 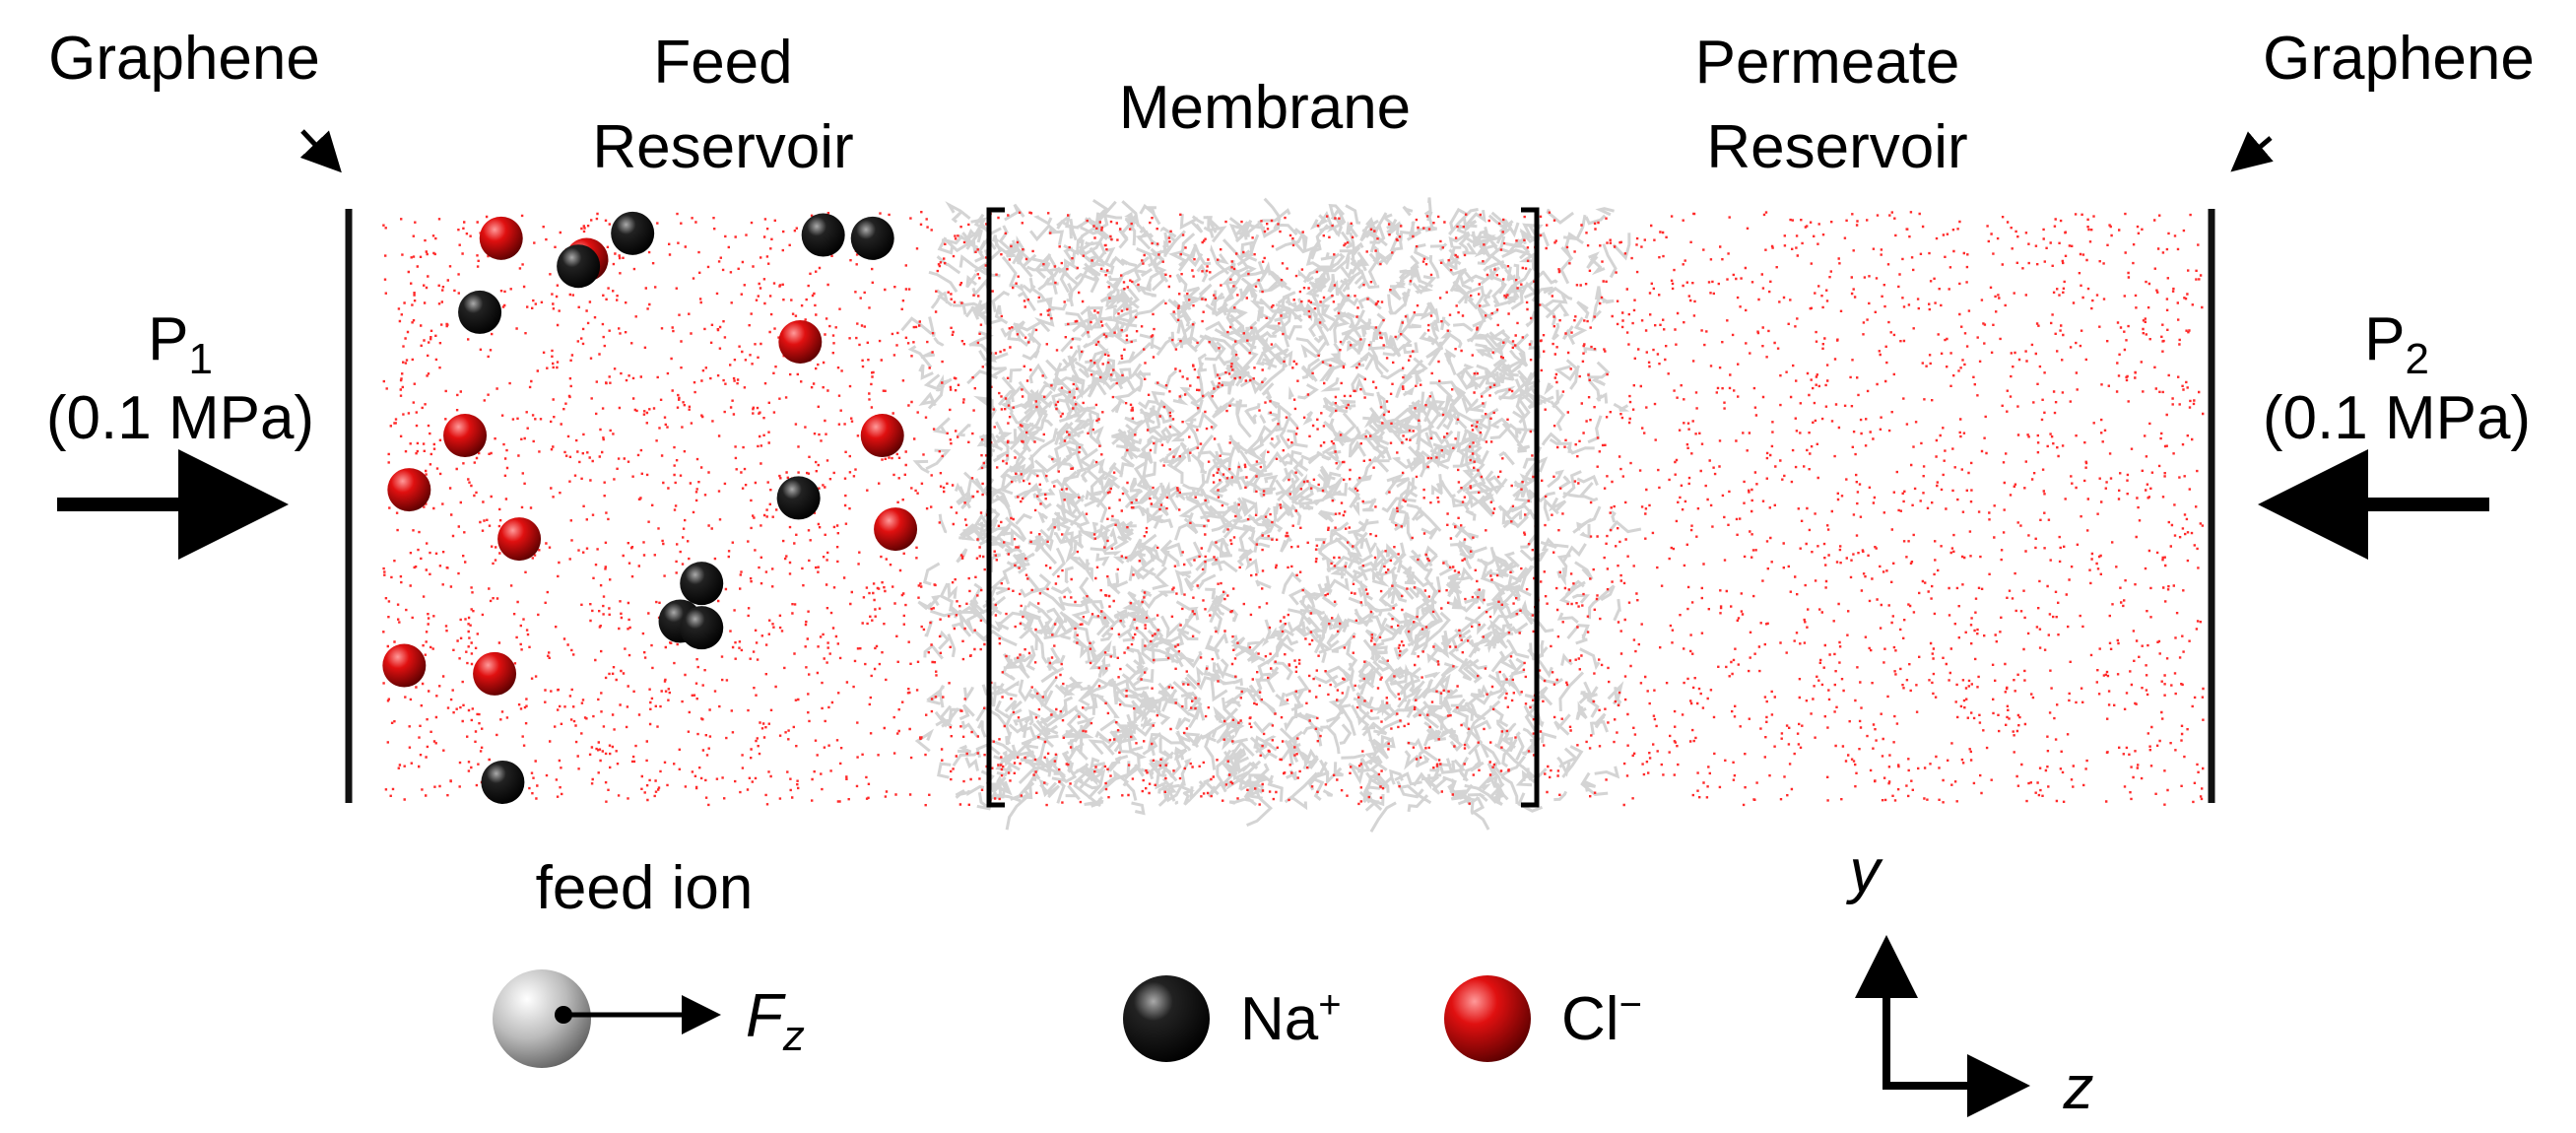 What do you see at coordinates (650, 507) in the screenshot?
I see `ions` at bounding box center [650, 507].